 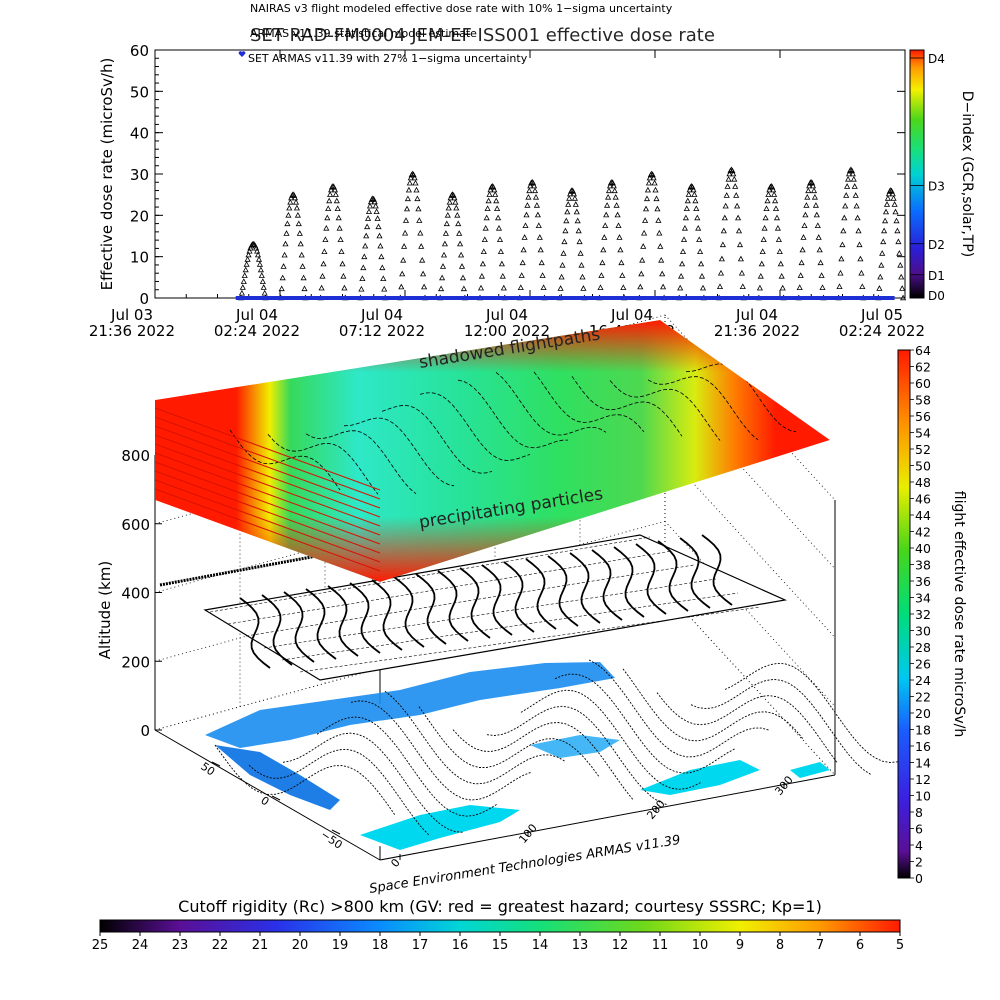 What do you see at coordinates (923, 796) in the screenshot?
I see `dose-tick-label: 10` at bounding box center [923, 796].